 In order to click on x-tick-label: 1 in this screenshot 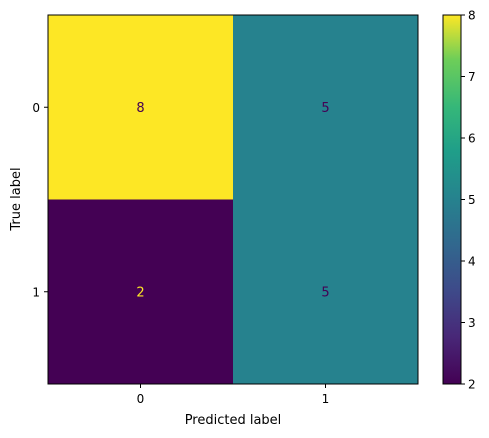, I will do `click(326, 399)`.